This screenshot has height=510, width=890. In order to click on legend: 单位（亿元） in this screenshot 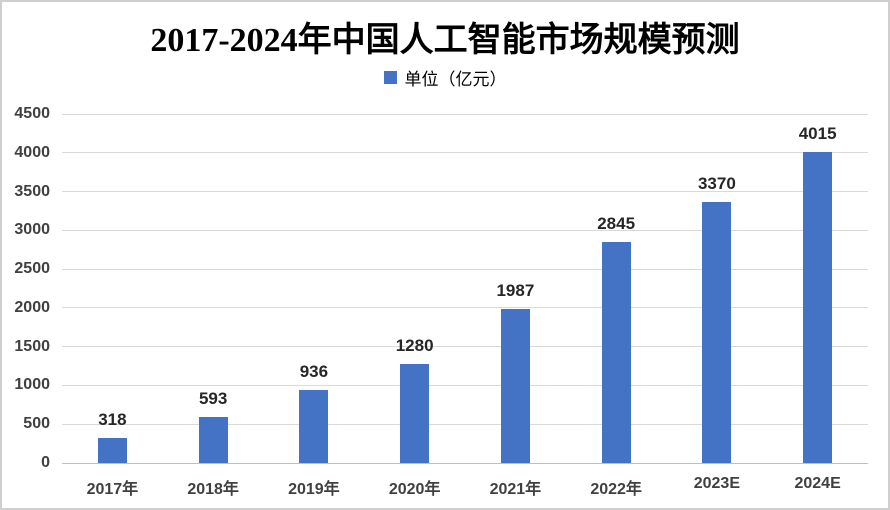, I will do `click(445, 77)`.